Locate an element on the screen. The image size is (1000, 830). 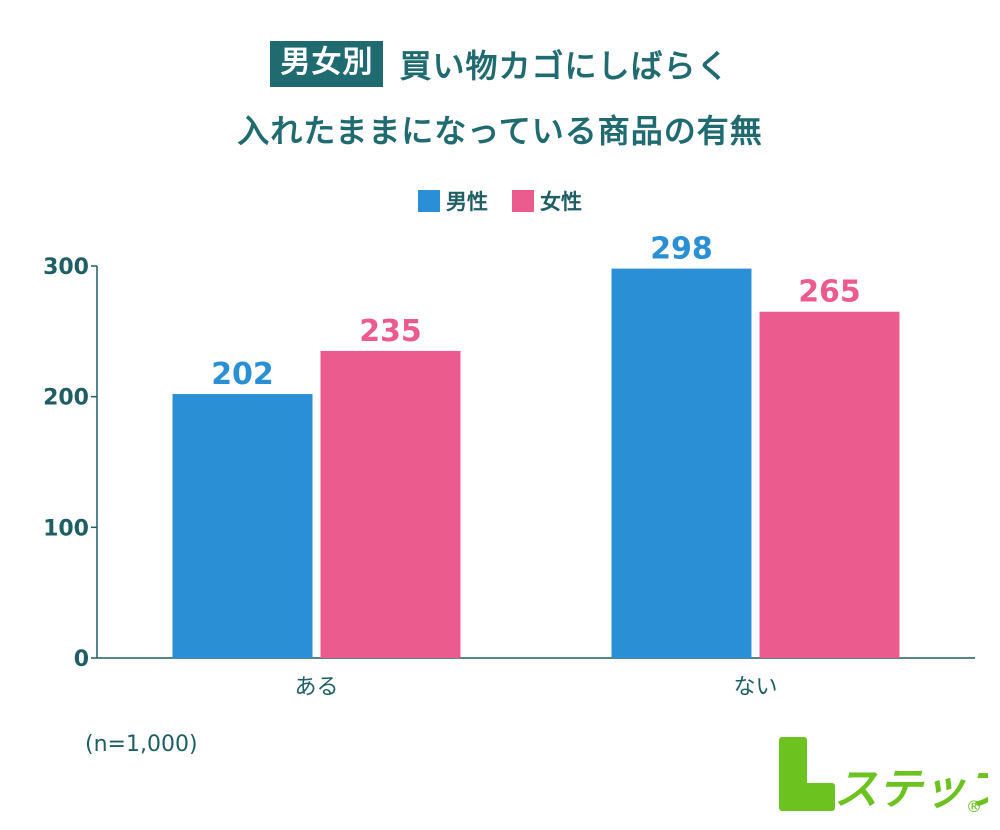
x-tick-label: ある is located at coordinates (316, 687).